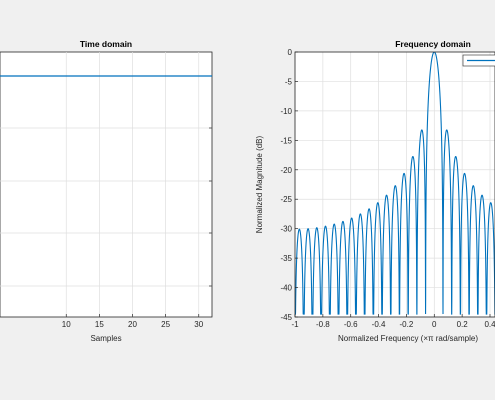 The image size is (495, 400). What do you see at coordinates (286, 288) in the screenshot?
I see `freq-y-tick-label: -40` at bounding box center [286, 288].